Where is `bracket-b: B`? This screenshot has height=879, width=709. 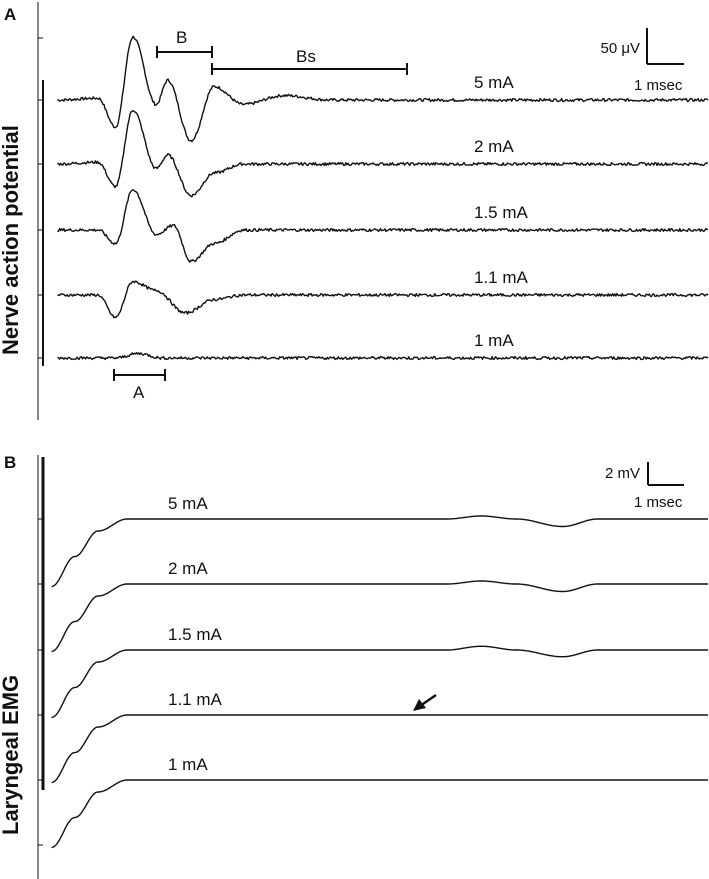 bracket-b: B is located at coordinates (184, 43).